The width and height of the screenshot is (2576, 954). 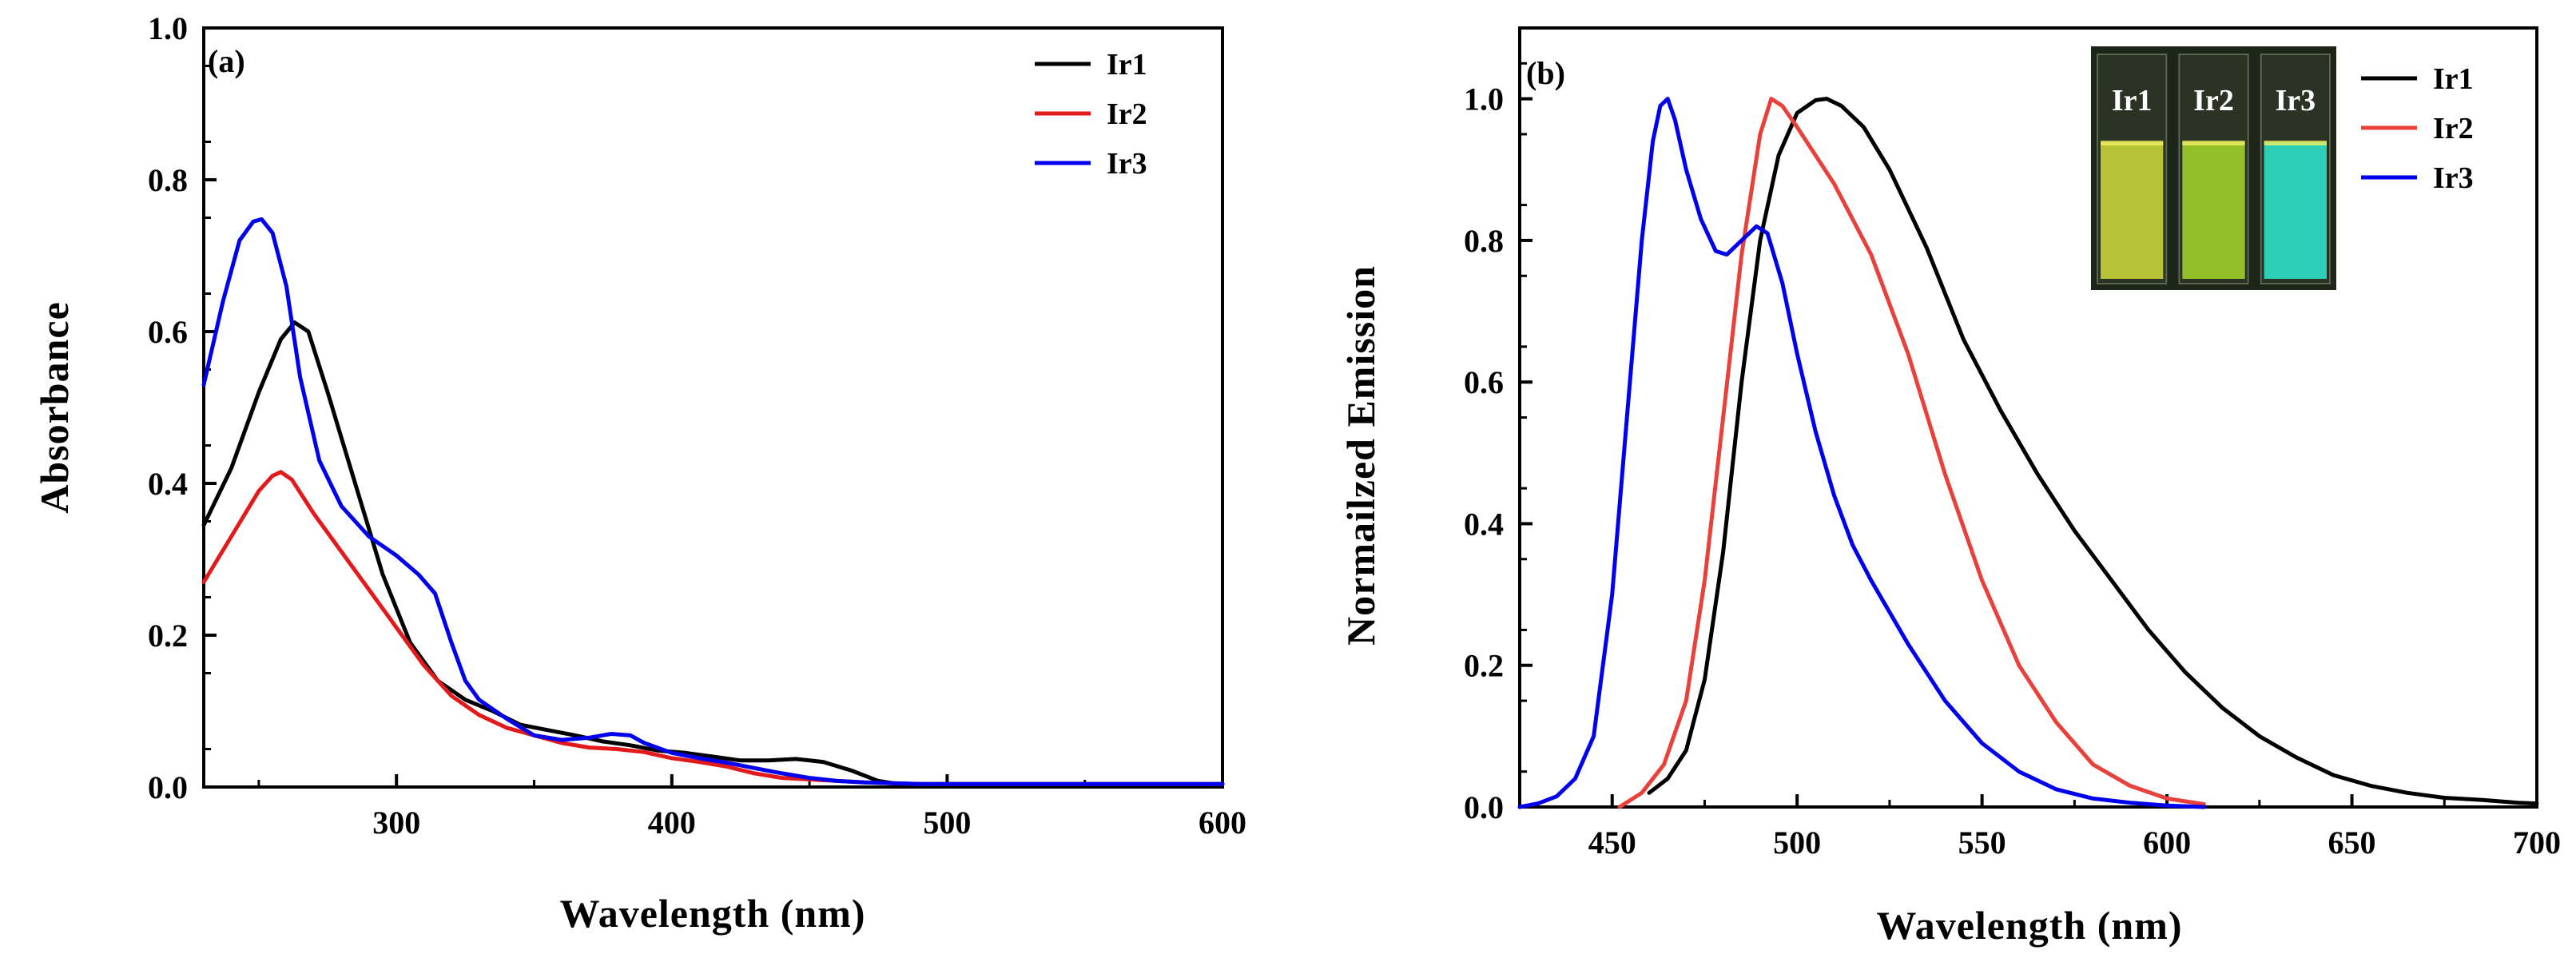 What do you see at coordinates (226, 61) in the screenshot?
I see `panel-a-label: (a)` at bounding box center [226, 61].